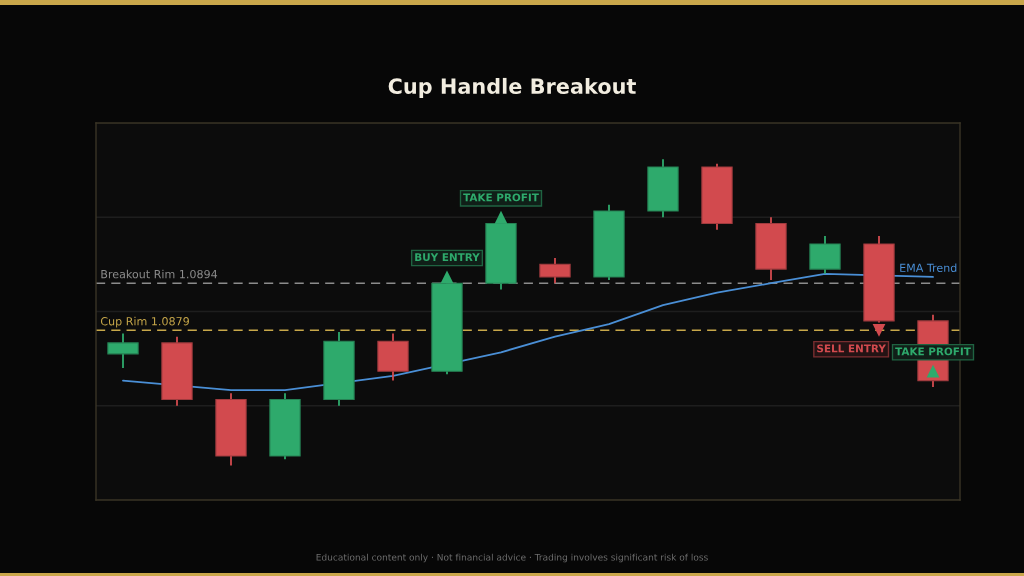  I want to click on ref-line-label: Cup Rim 1.0879, so click(144, 322).